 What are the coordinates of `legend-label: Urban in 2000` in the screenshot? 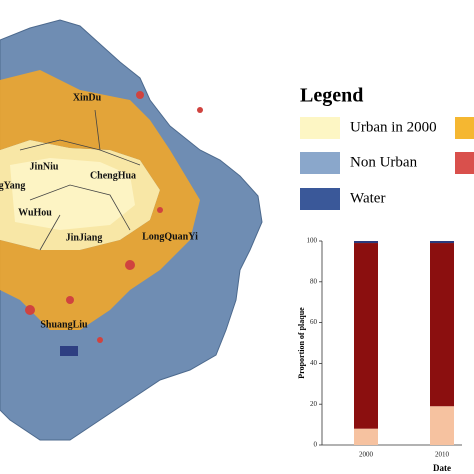 It's located at (393, 127).